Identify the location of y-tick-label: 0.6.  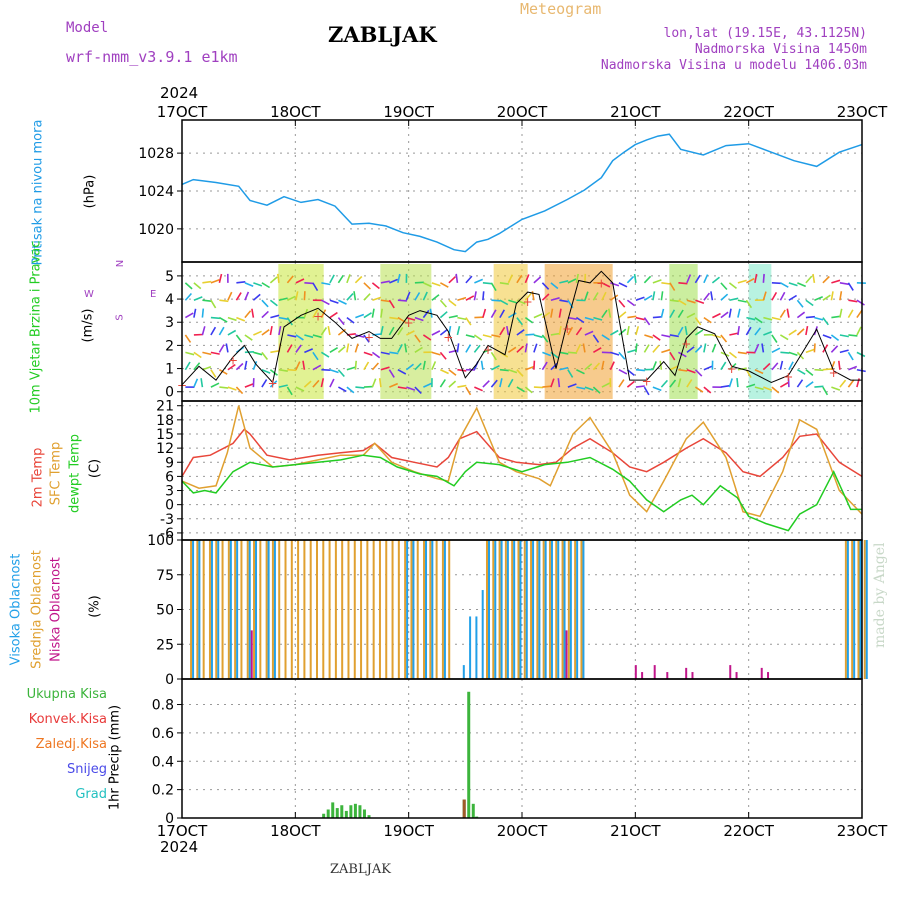
(163, 734).